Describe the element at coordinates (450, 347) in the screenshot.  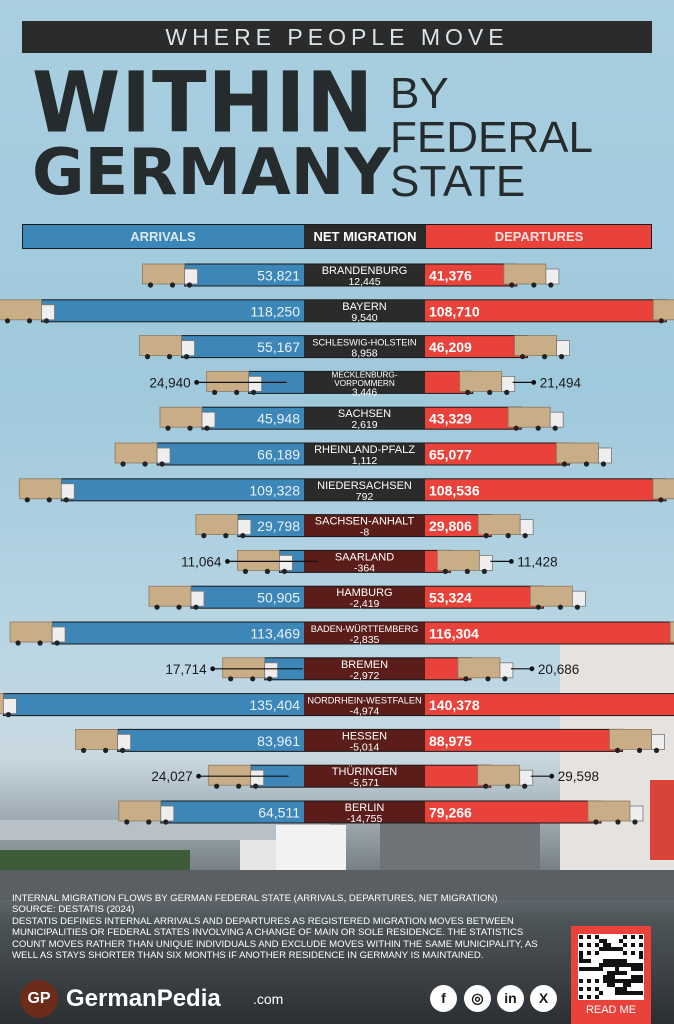
I see `departures-value: 46,209` at that location.